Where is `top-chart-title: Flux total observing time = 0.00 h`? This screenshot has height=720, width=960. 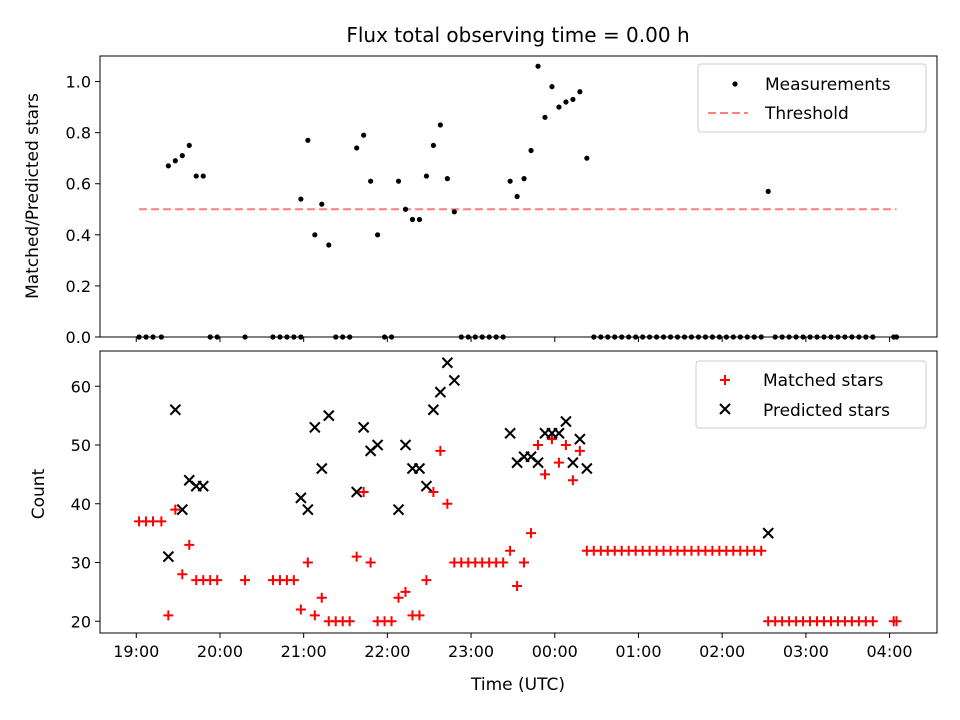 top-chart-title: Flux total observing time = 0.00 h is located at coordinates (517, 35).